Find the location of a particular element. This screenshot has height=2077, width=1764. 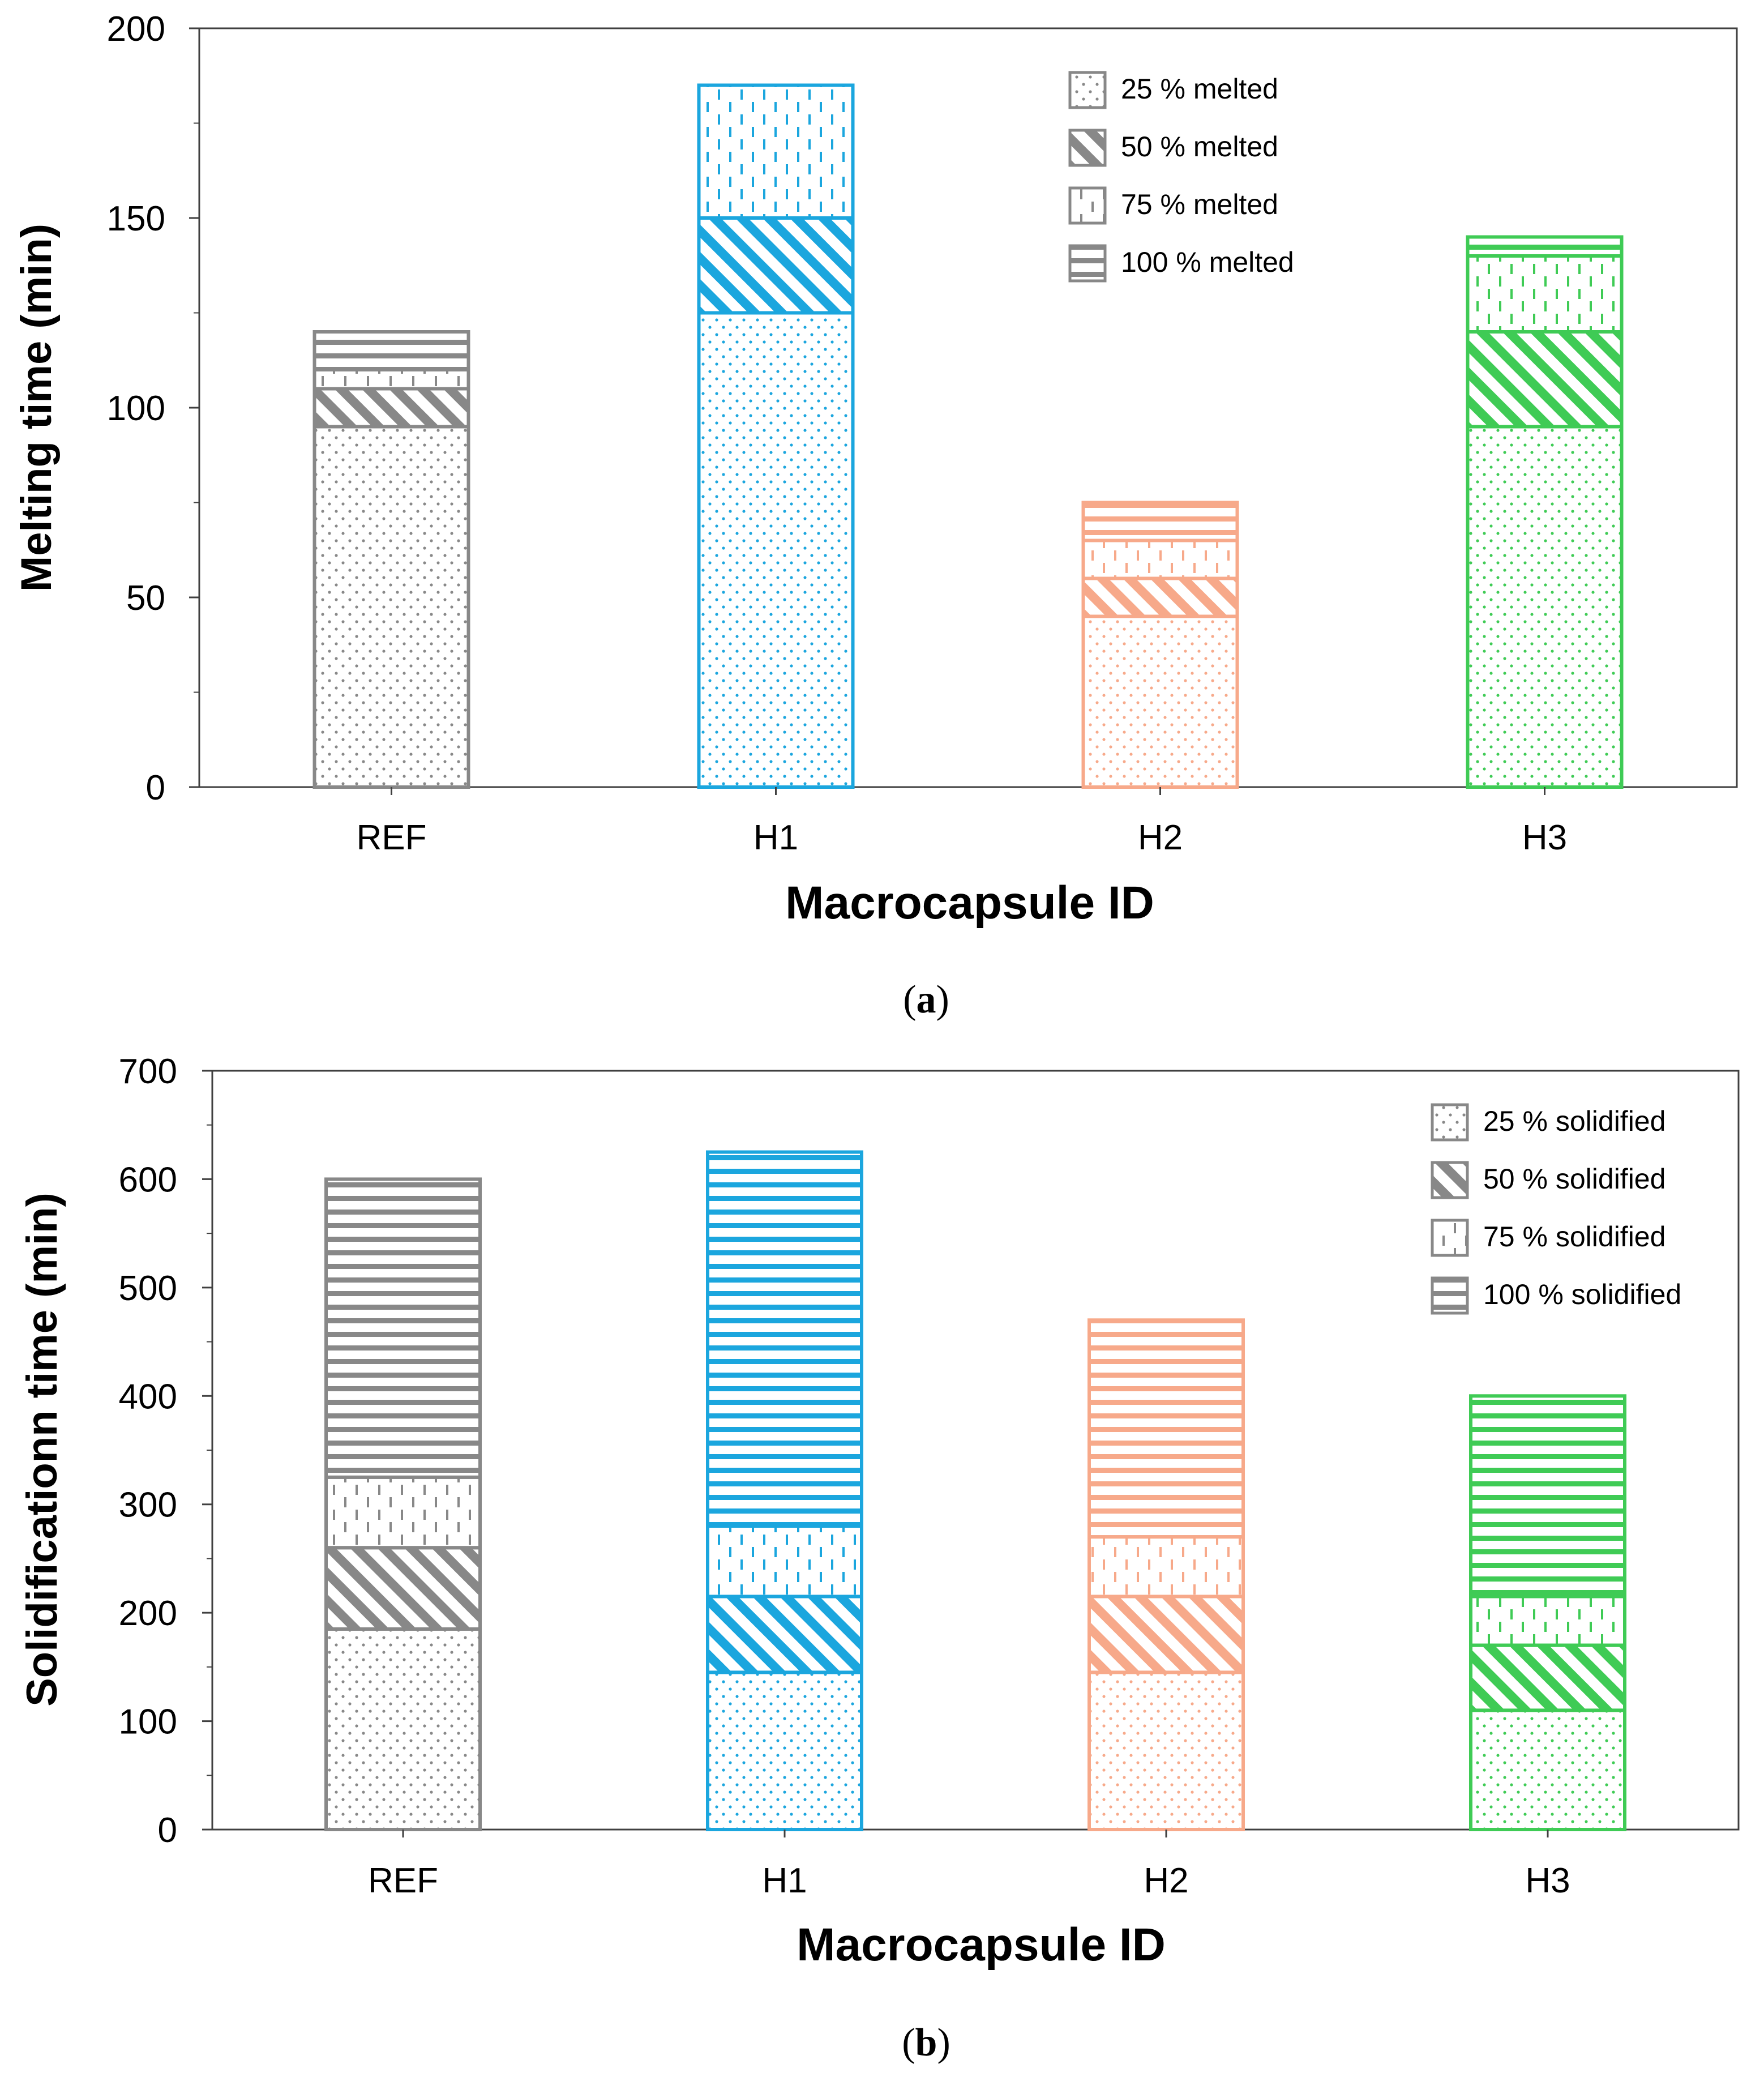

panel-caption-a: (a) is located at coordinates (926, 1000).